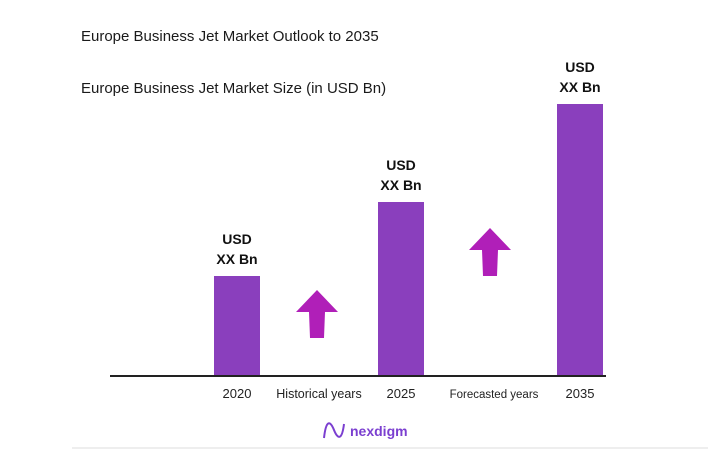 This screenshot has width=708, height=462. What do you see at coordinates (580, 393) in the screenshot?
I see `x-tick-label: 2035` at bounding box center [580, 393].